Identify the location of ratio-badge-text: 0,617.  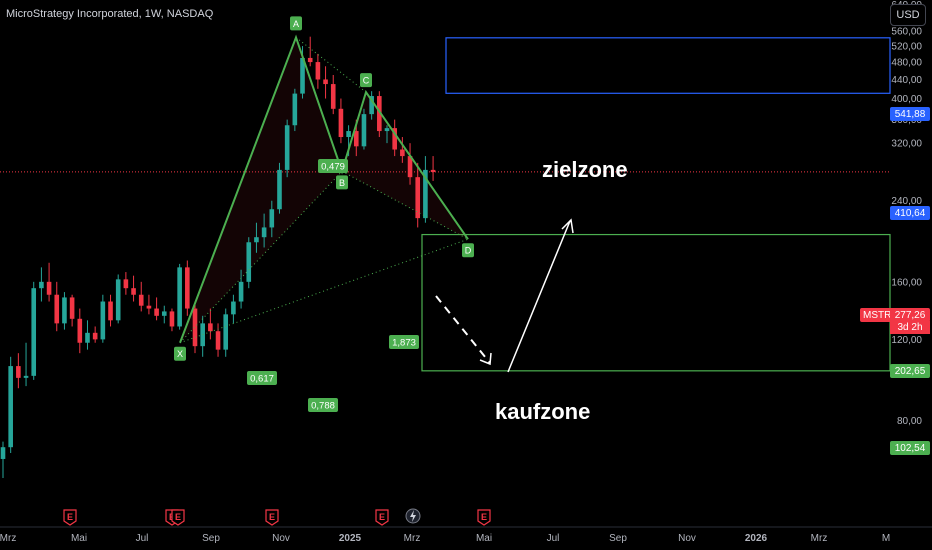
(262, 379).